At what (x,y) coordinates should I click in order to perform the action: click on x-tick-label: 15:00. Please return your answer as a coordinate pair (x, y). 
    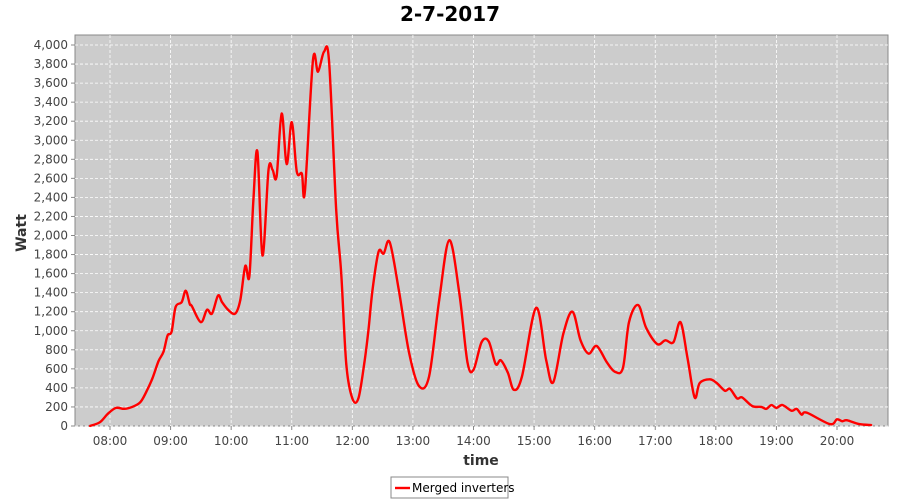
    Looking at the image, I should click on (534, 441).